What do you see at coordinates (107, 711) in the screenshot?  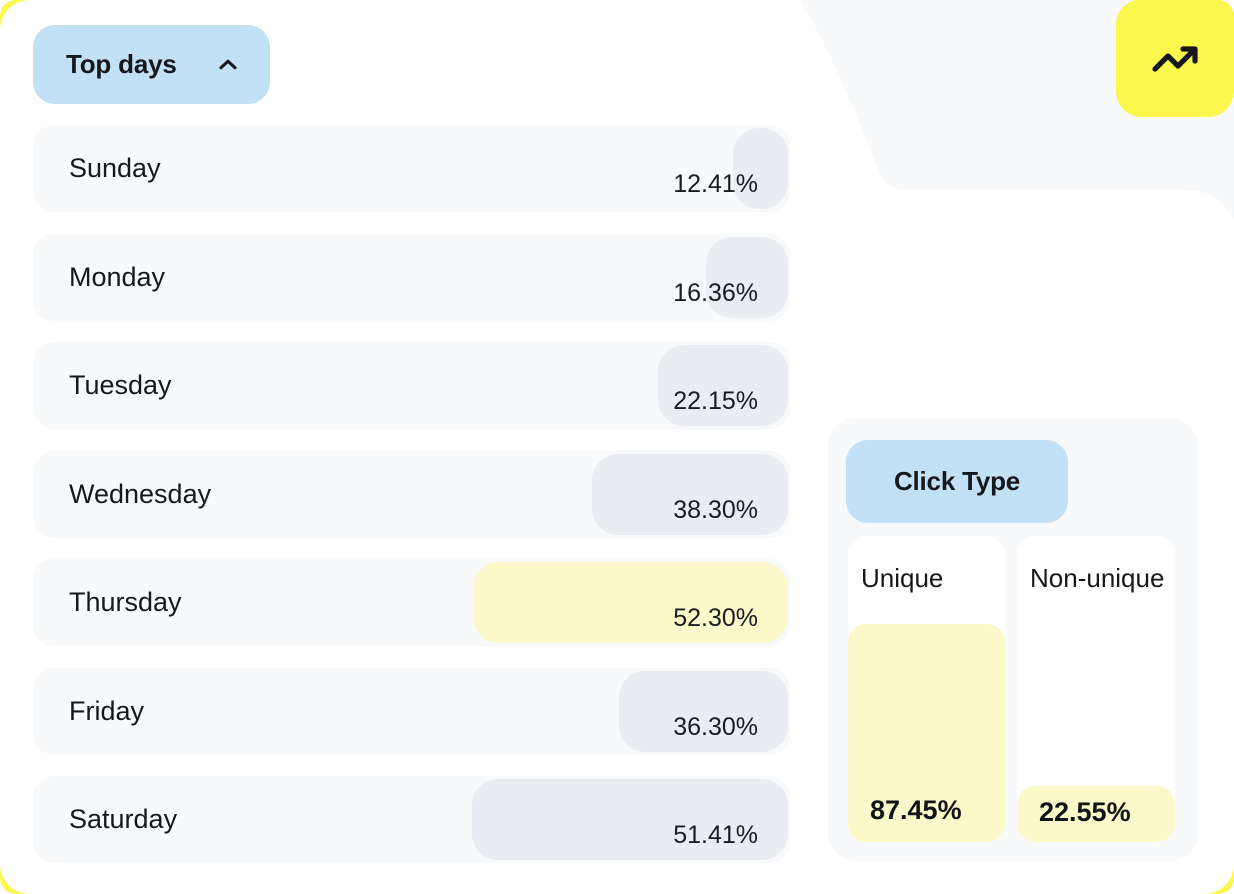 I see `day-label: Friday` at bounding box center [107, 711].